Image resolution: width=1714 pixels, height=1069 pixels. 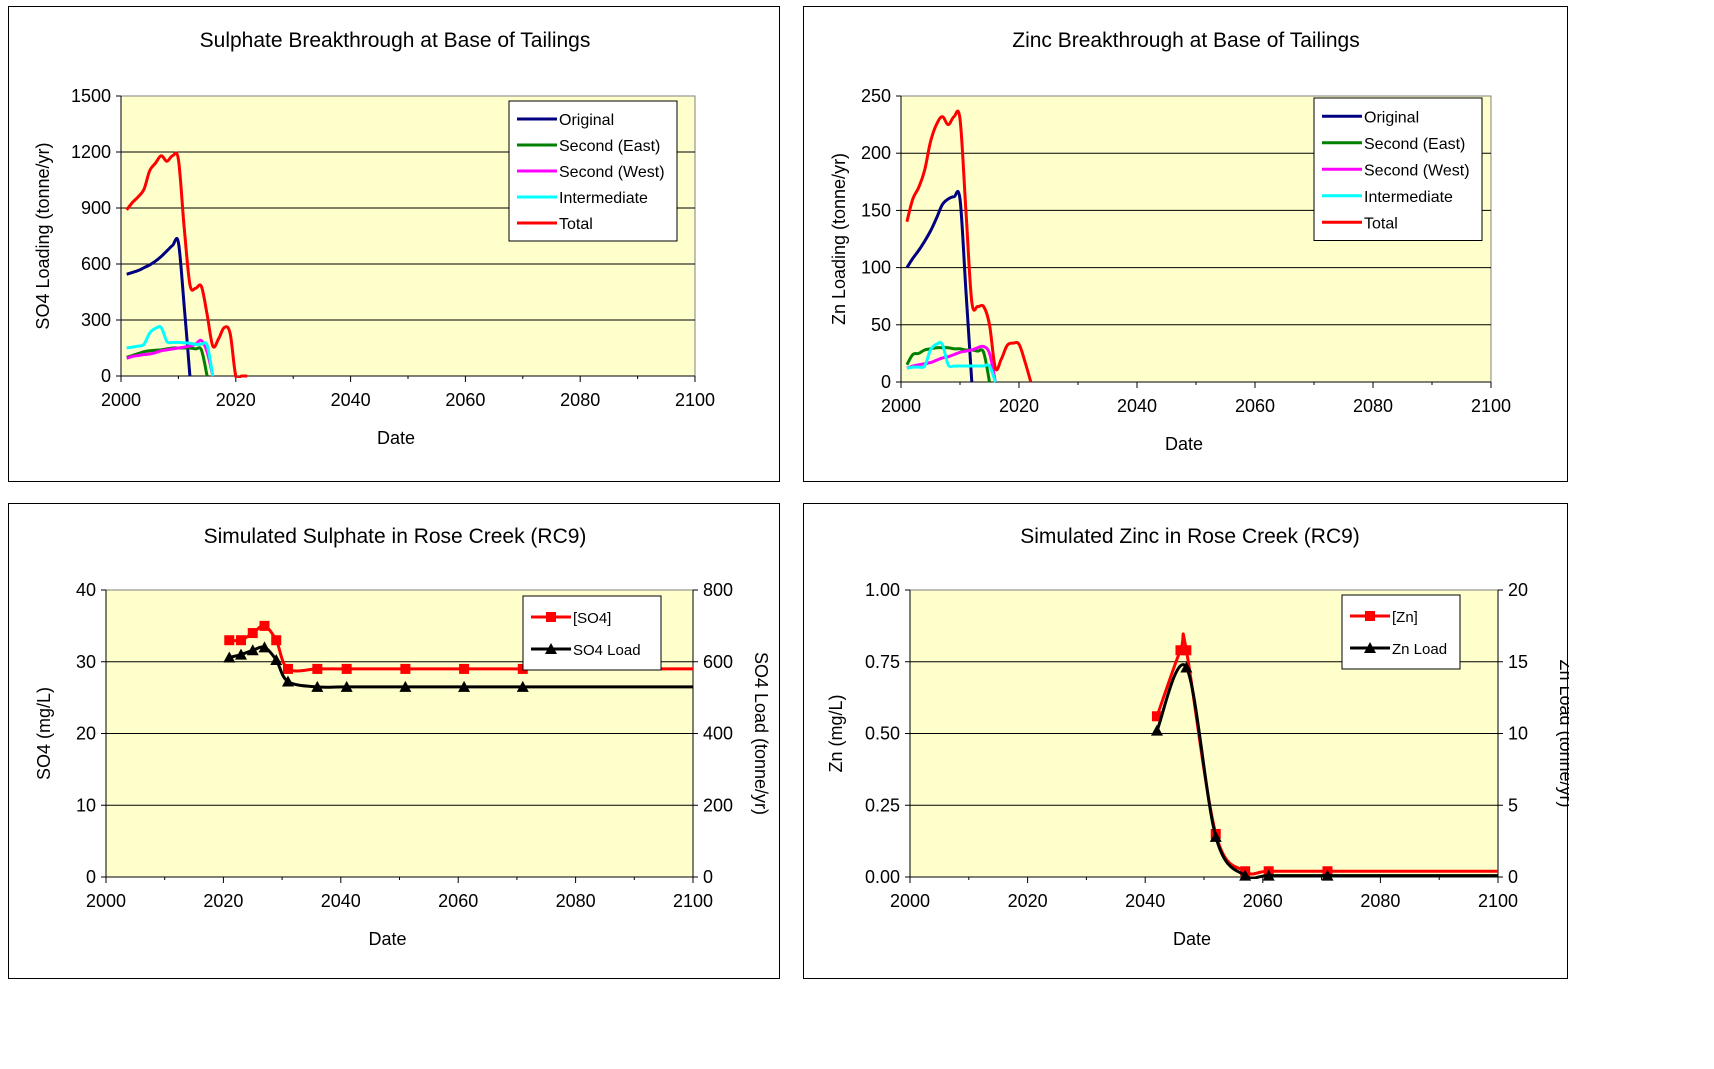 I want to click on y2-tick-label: 800, so click(x=718, y=590).